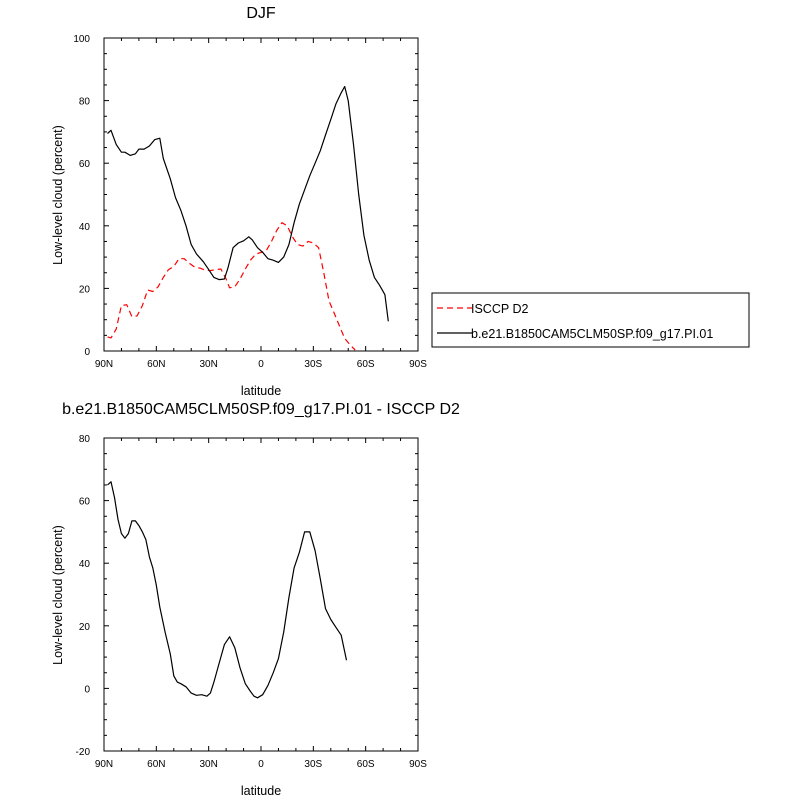  I want to click on y-tick-label: -20, so click(83, 752).